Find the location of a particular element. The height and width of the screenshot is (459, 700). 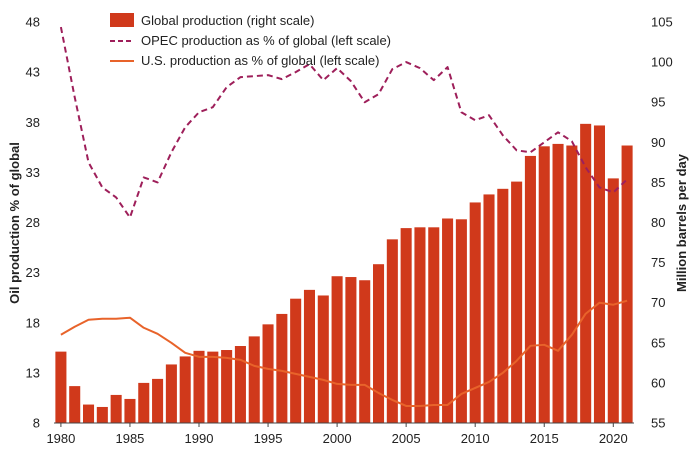

bar-1994 is located at coordinates (254, 379).